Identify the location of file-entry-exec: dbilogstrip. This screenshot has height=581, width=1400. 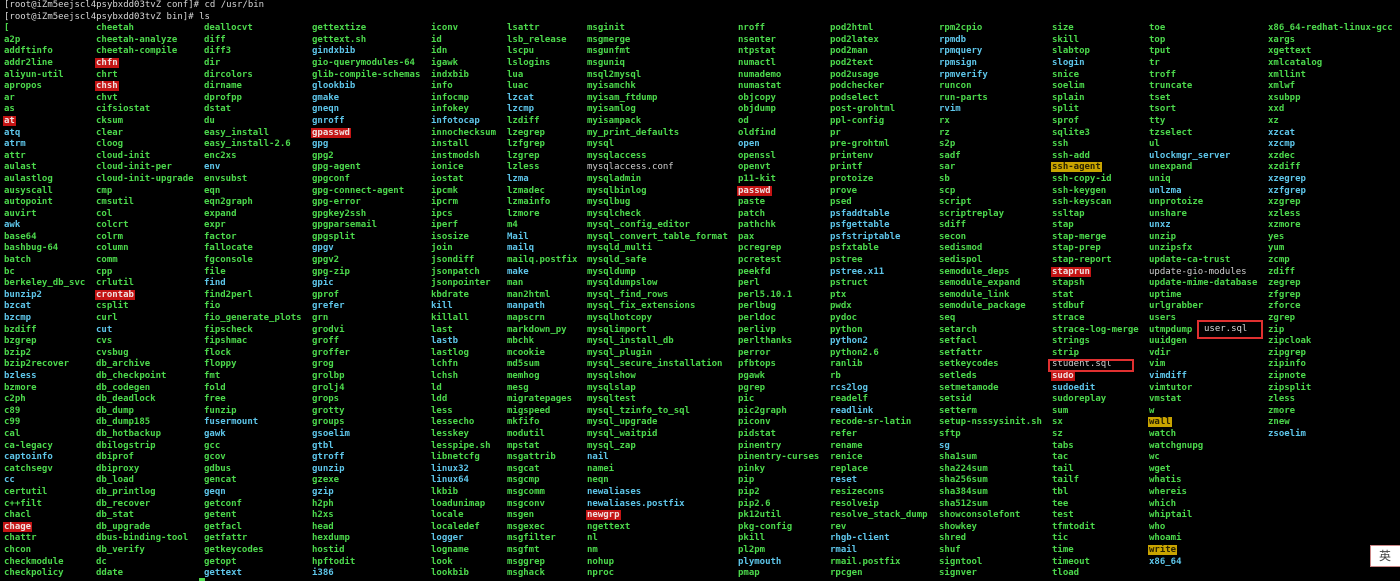
(145, 447).